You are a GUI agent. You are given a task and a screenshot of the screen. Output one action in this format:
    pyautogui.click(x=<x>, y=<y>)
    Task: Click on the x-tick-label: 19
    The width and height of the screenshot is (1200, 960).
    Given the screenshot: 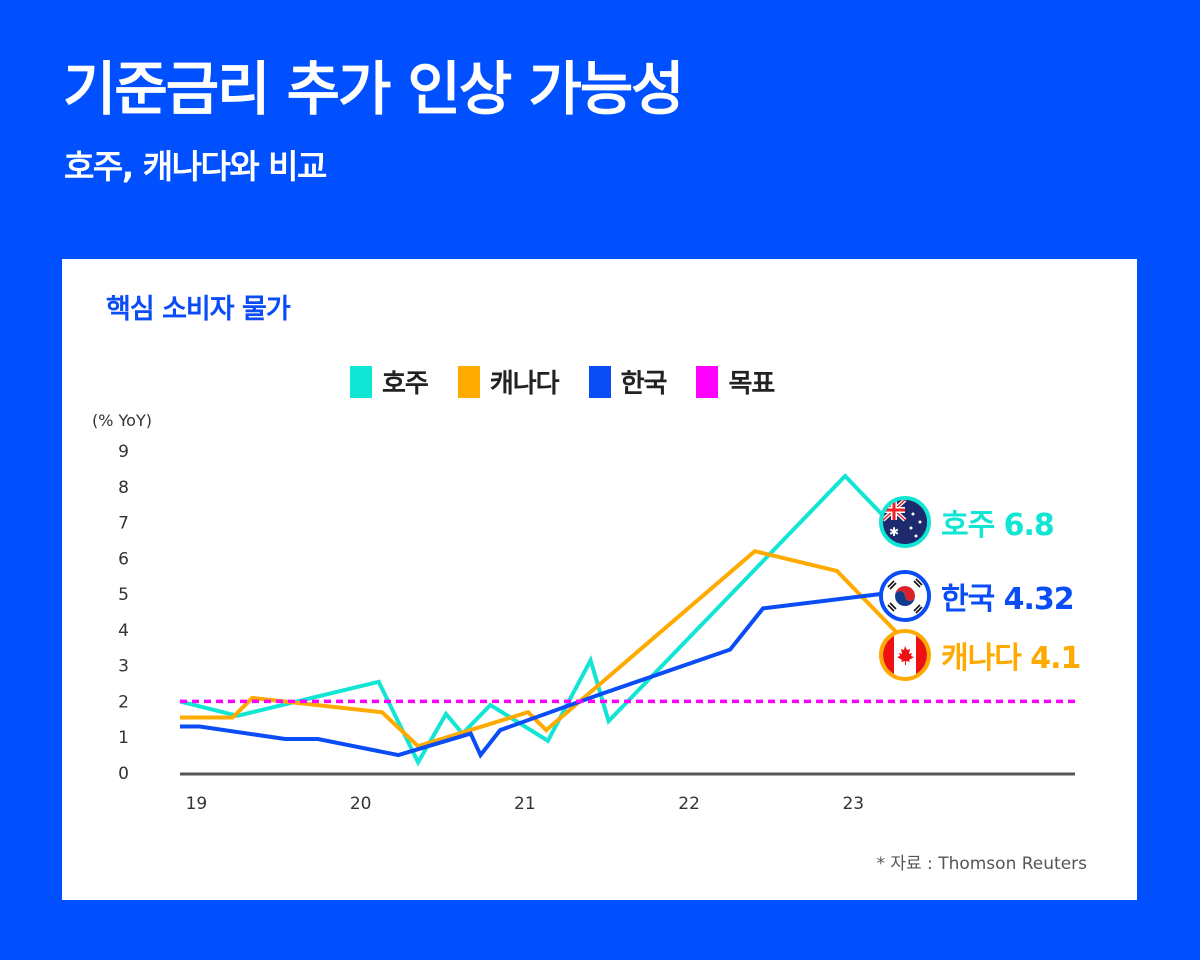 What is the action you would take?
    pyautogui.click(x=197, y=804)
    